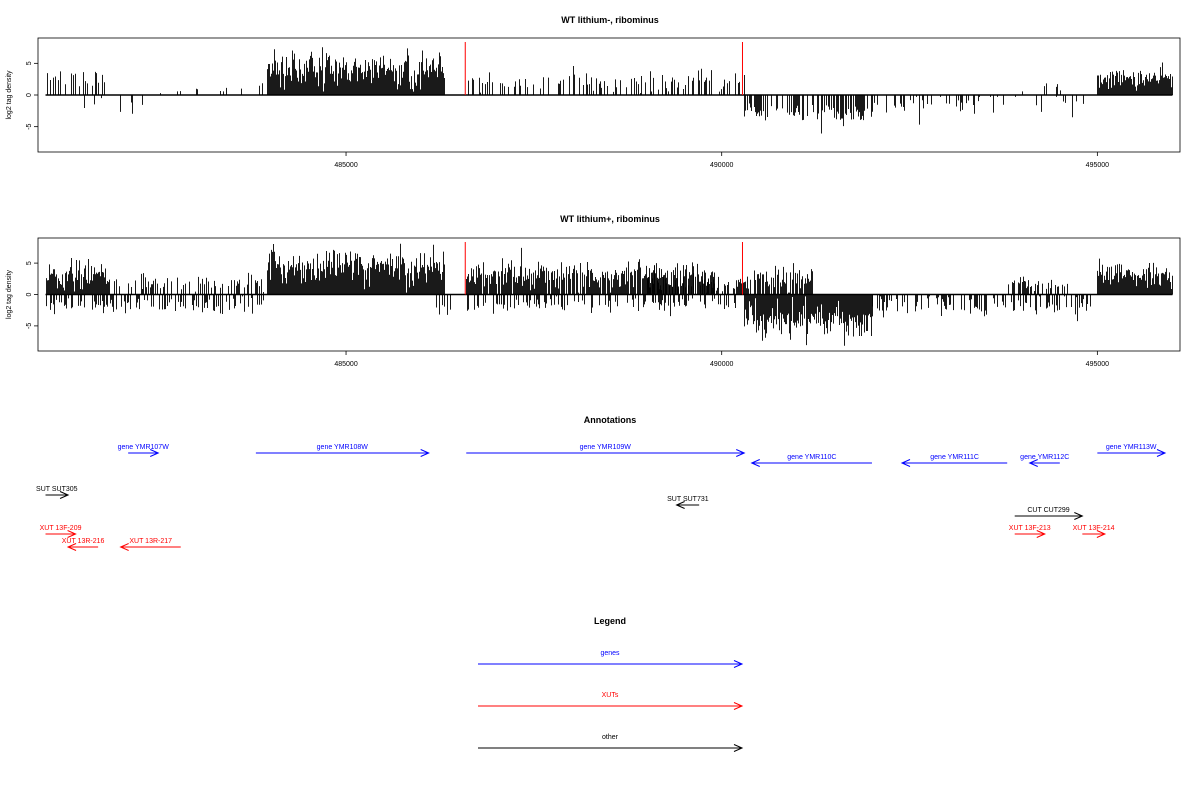 The width and height of the screenshot is (1200, 800). What do you see at coordinates (144, 447) in the screenshot?
I see `feature-label: gene YMR107W` at bounding box center [144, 447].